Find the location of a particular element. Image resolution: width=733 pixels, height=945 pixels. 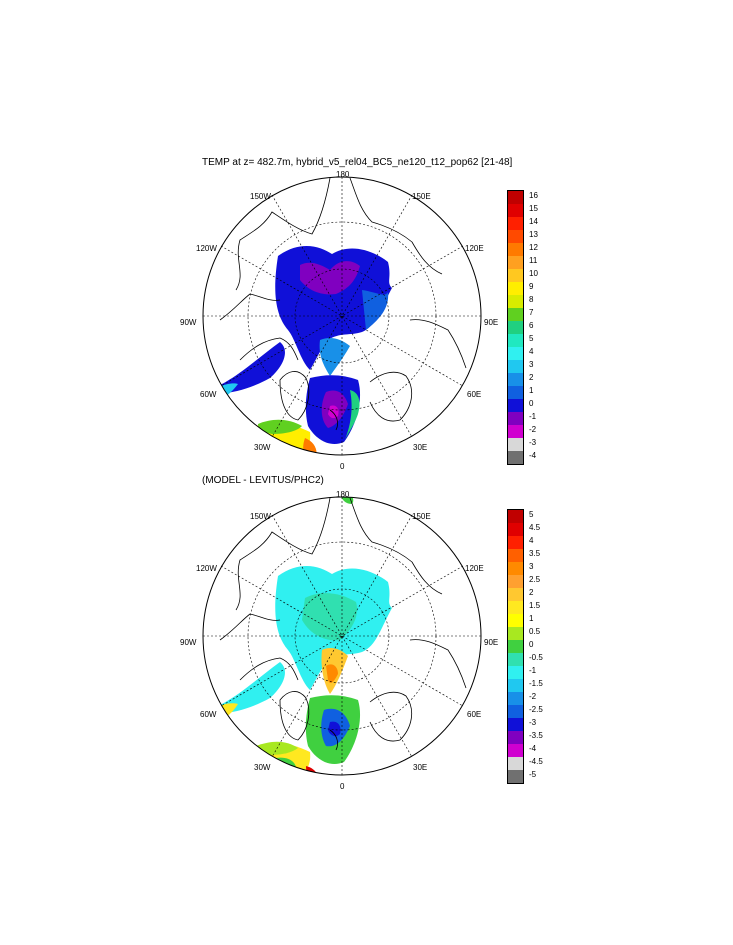

colorbar-label: -2.5 is located at coordinates (536, 709).